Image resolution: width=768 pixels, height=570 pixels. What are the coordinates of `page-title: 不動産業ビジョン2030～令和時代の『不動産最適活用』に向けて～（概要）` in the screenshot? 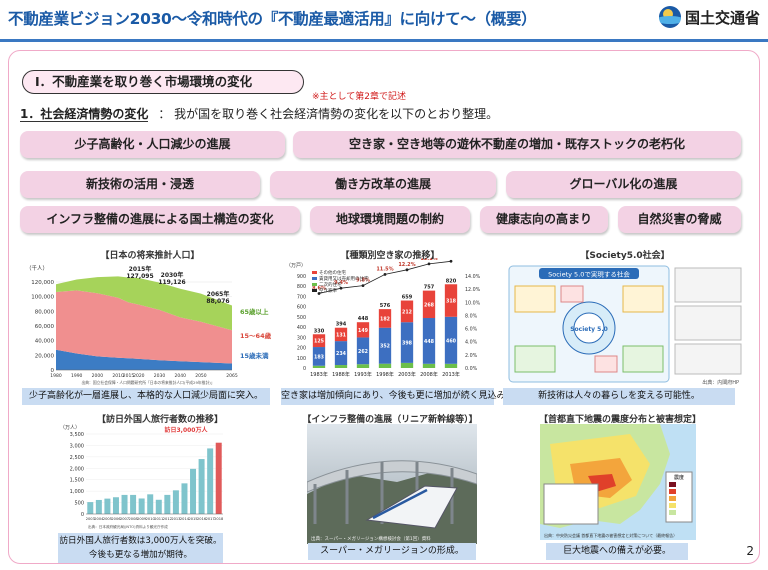 It's located at (272, 19).